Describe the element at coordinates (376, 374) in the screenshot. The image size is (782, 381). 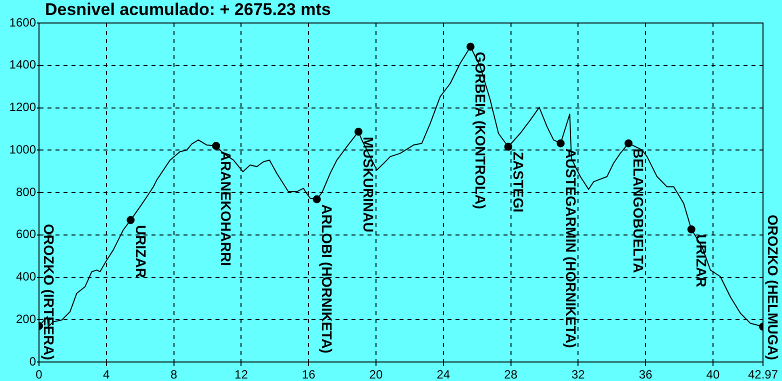
I see `x-tick-label: 20` at that location.